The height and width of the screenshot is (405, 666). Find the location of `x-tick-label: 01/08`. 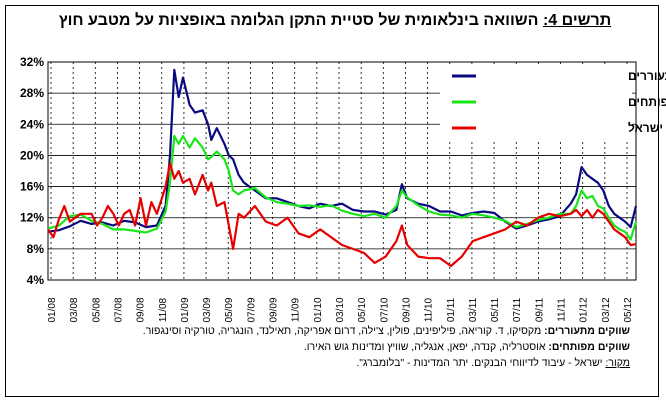

x-tick-label: 01/08 is located at coordinates (52, 309).